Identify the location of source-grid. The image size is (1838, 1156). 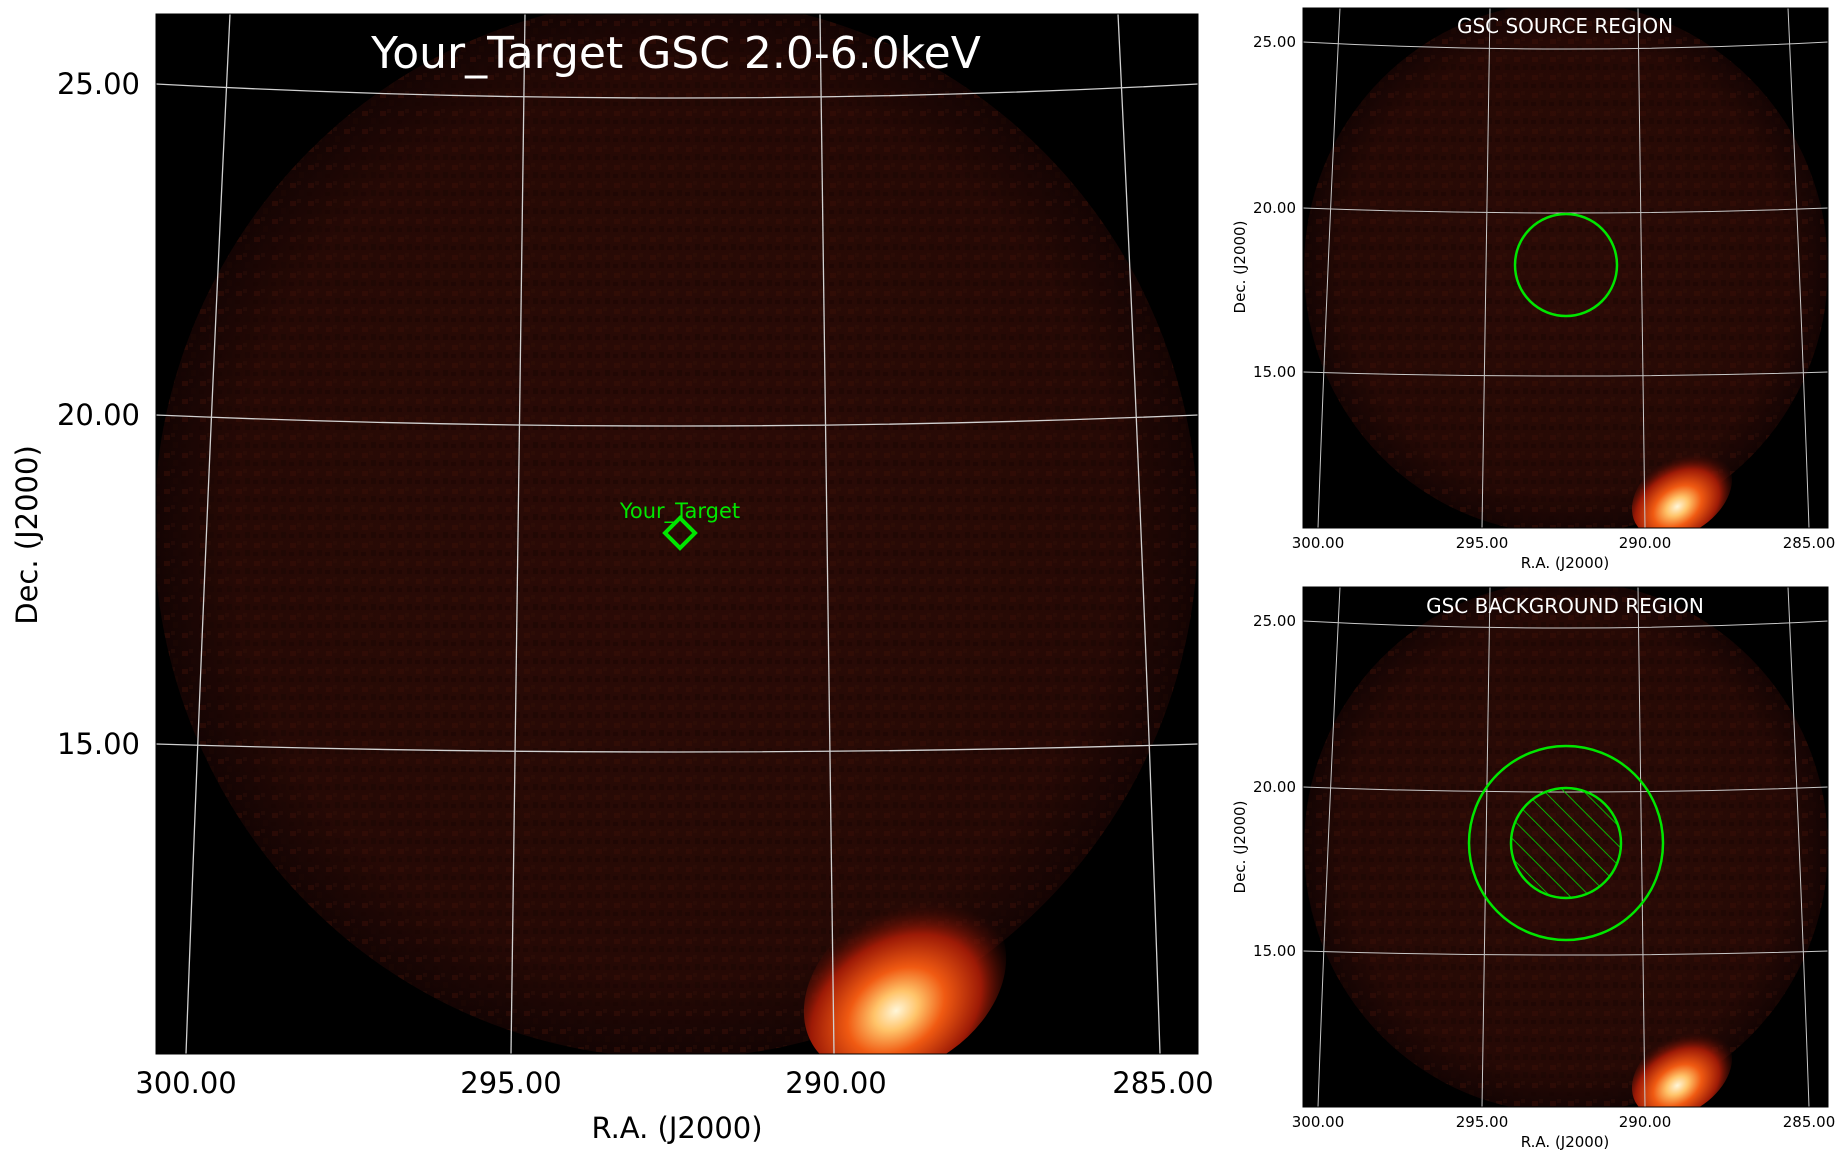
(1565, 268).